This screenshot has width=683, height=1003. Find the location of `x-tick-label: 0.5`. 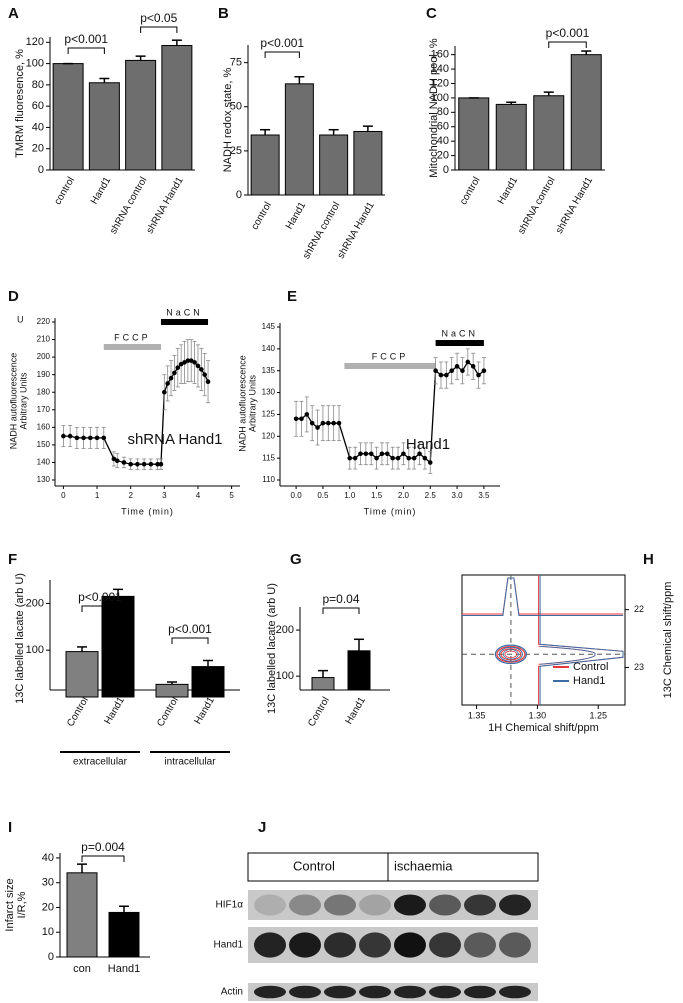

x-tick-label: 0.5 is located at coordinates (323, 495).